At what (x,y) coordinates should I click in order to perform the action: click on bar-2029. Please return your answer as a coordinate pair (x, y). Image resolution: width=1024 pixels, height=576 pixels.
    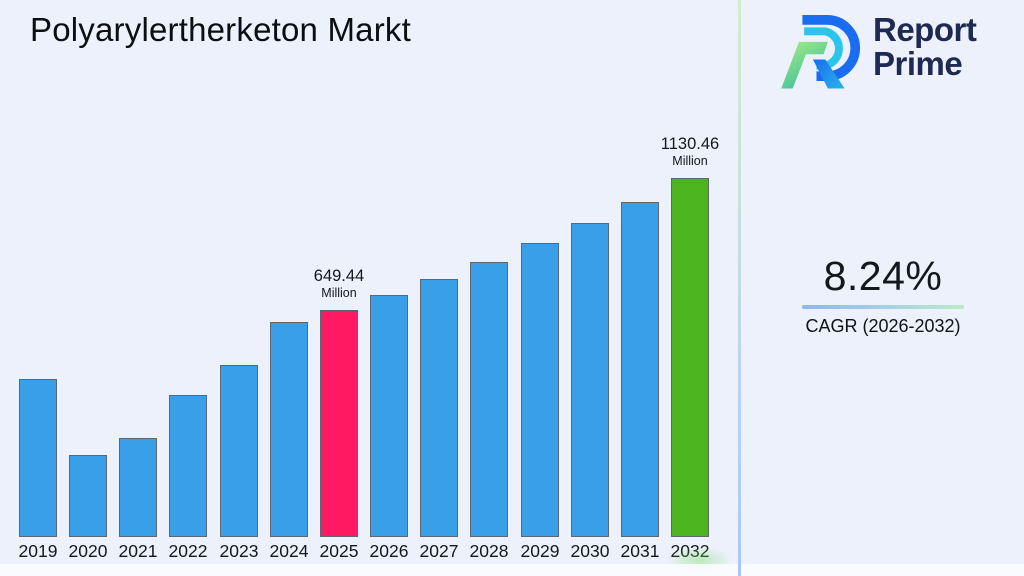
    Looking at the image, I should click on (540, 390).